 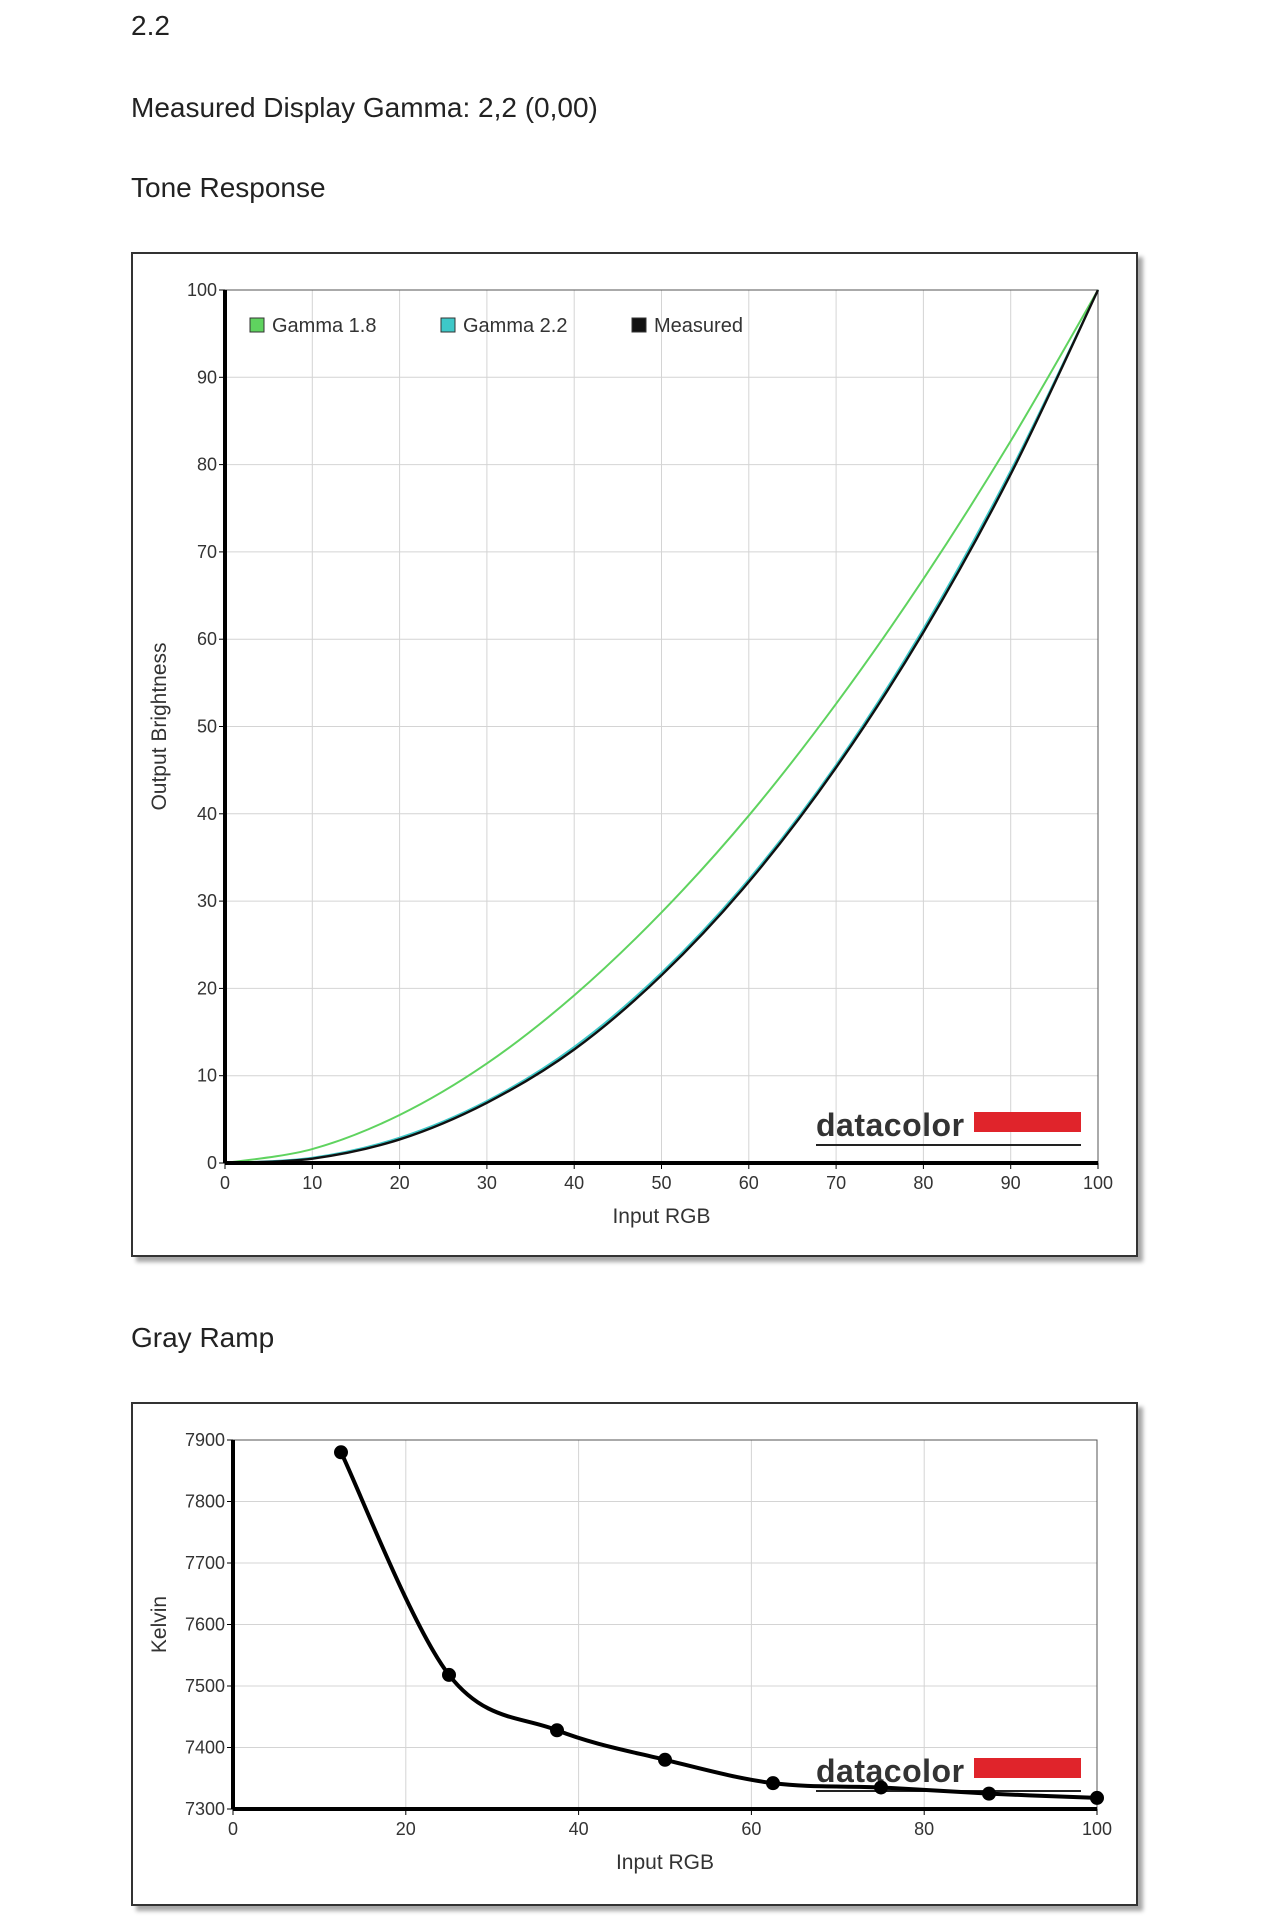 I want to click on y-tick-label: 10, so click(x=207, y=1076).